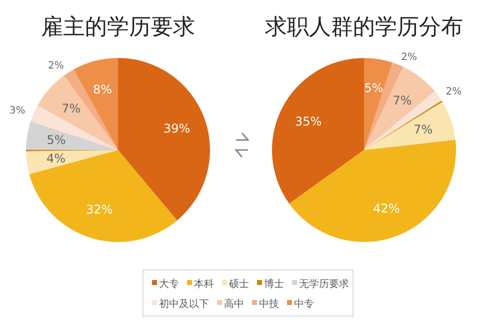 Image resolution: width=482 pixels, height=332 pixels. I want to click on legend-label: 本科, so click(204, 284).